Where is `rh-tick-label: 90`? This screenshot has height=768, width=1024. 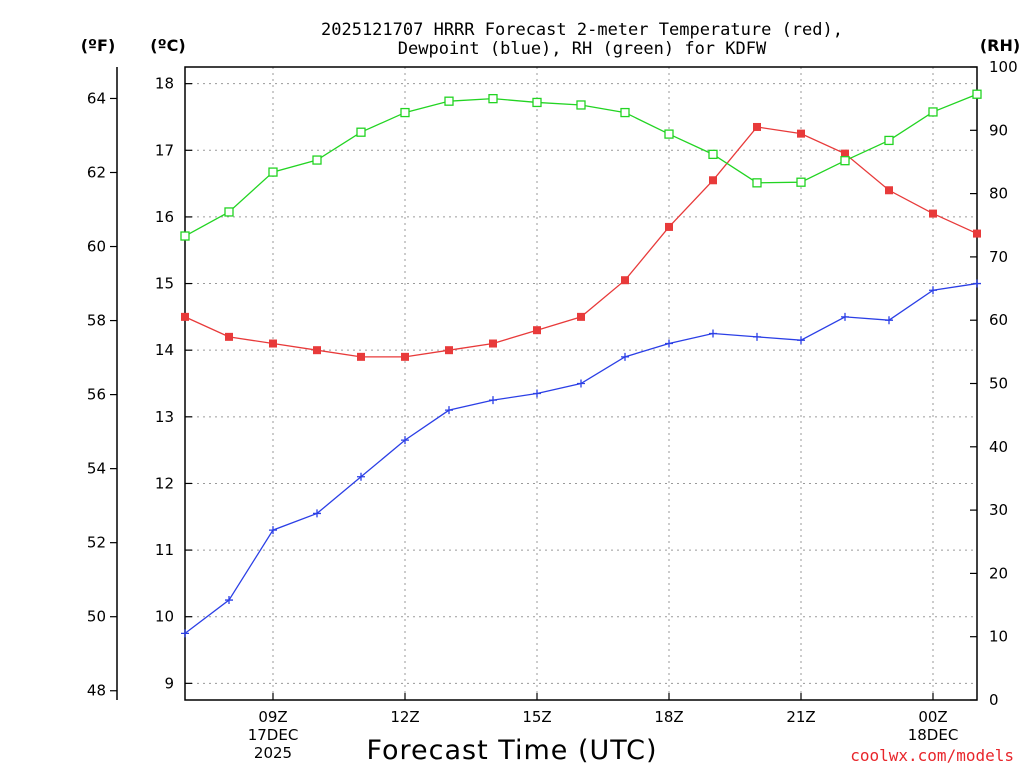
rh-tick-label: 90 is located at coordinates (998, 130).